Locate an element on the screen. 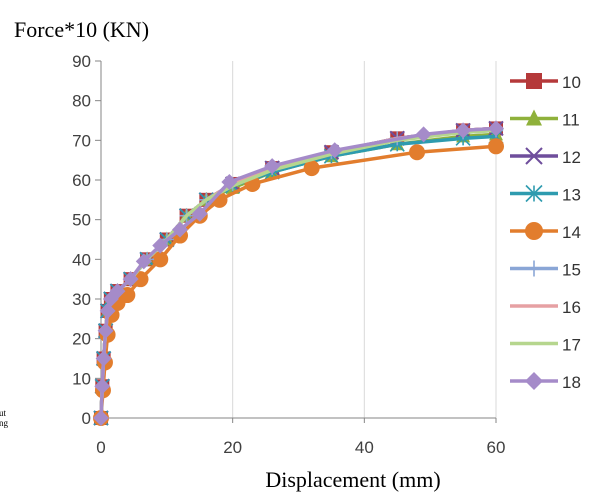  y-tick-label: 0 is located at coordinates (86, 418).